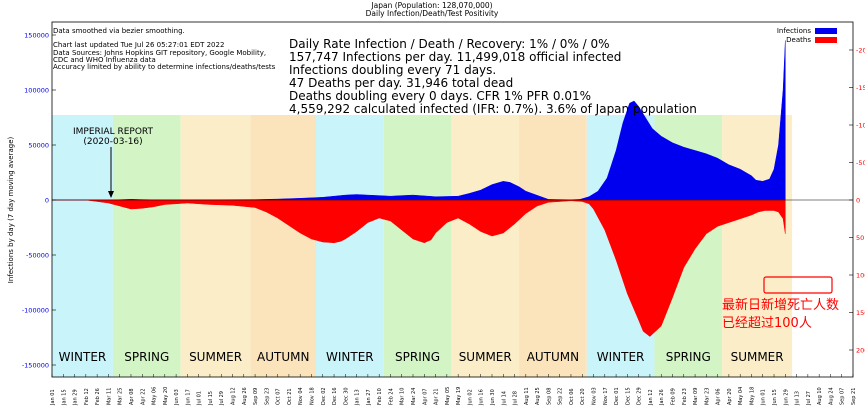 This screenshot has height=408, width=865. What do you see at coordinates (860, 163) in the screenshot?
I see `y2-tick-label: -50` at bounding box center [860, 163].